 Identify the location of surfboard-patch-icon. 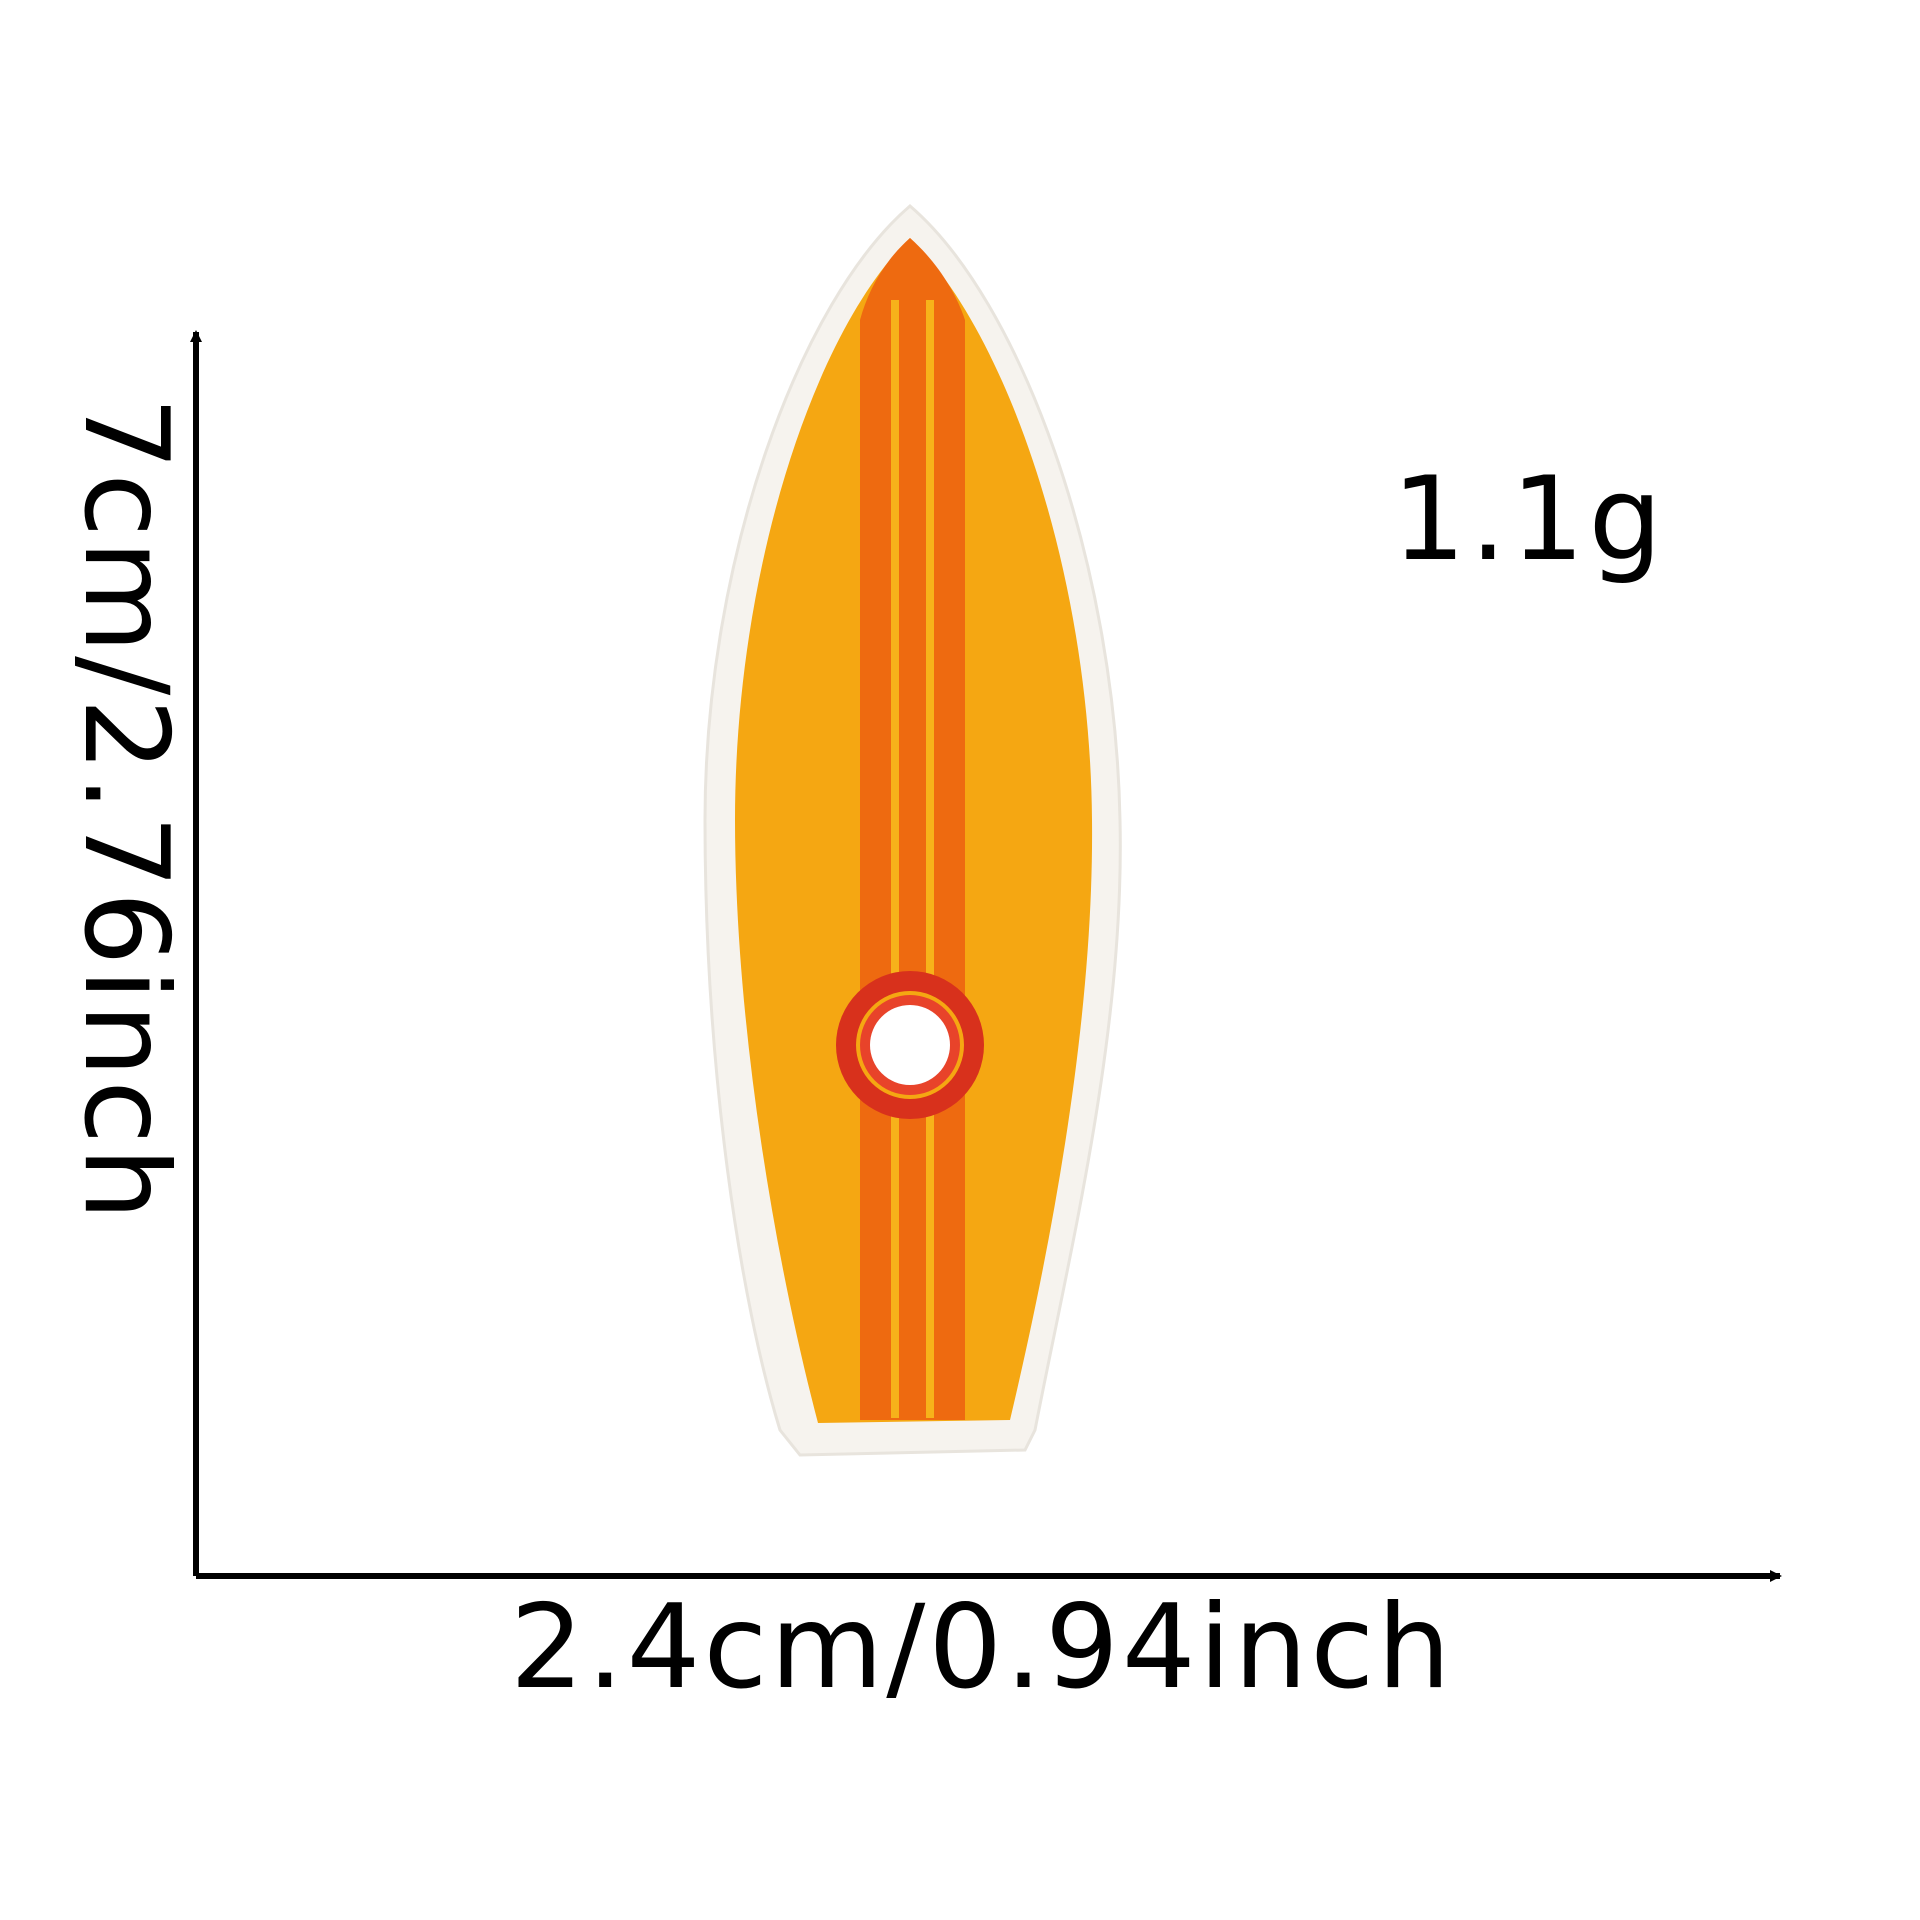
(912, 830).